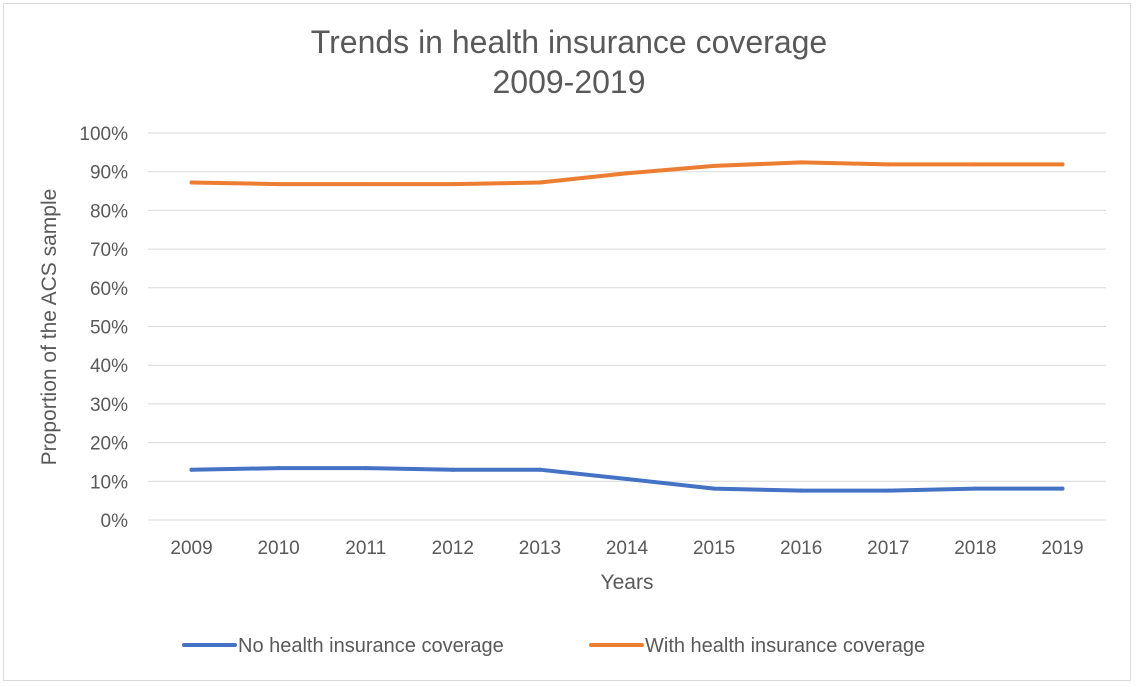 Image resolution: width=1138 pixels, height=687 pixels. I want to click on legend-label: With health insurance coverage, so click(785, 646).